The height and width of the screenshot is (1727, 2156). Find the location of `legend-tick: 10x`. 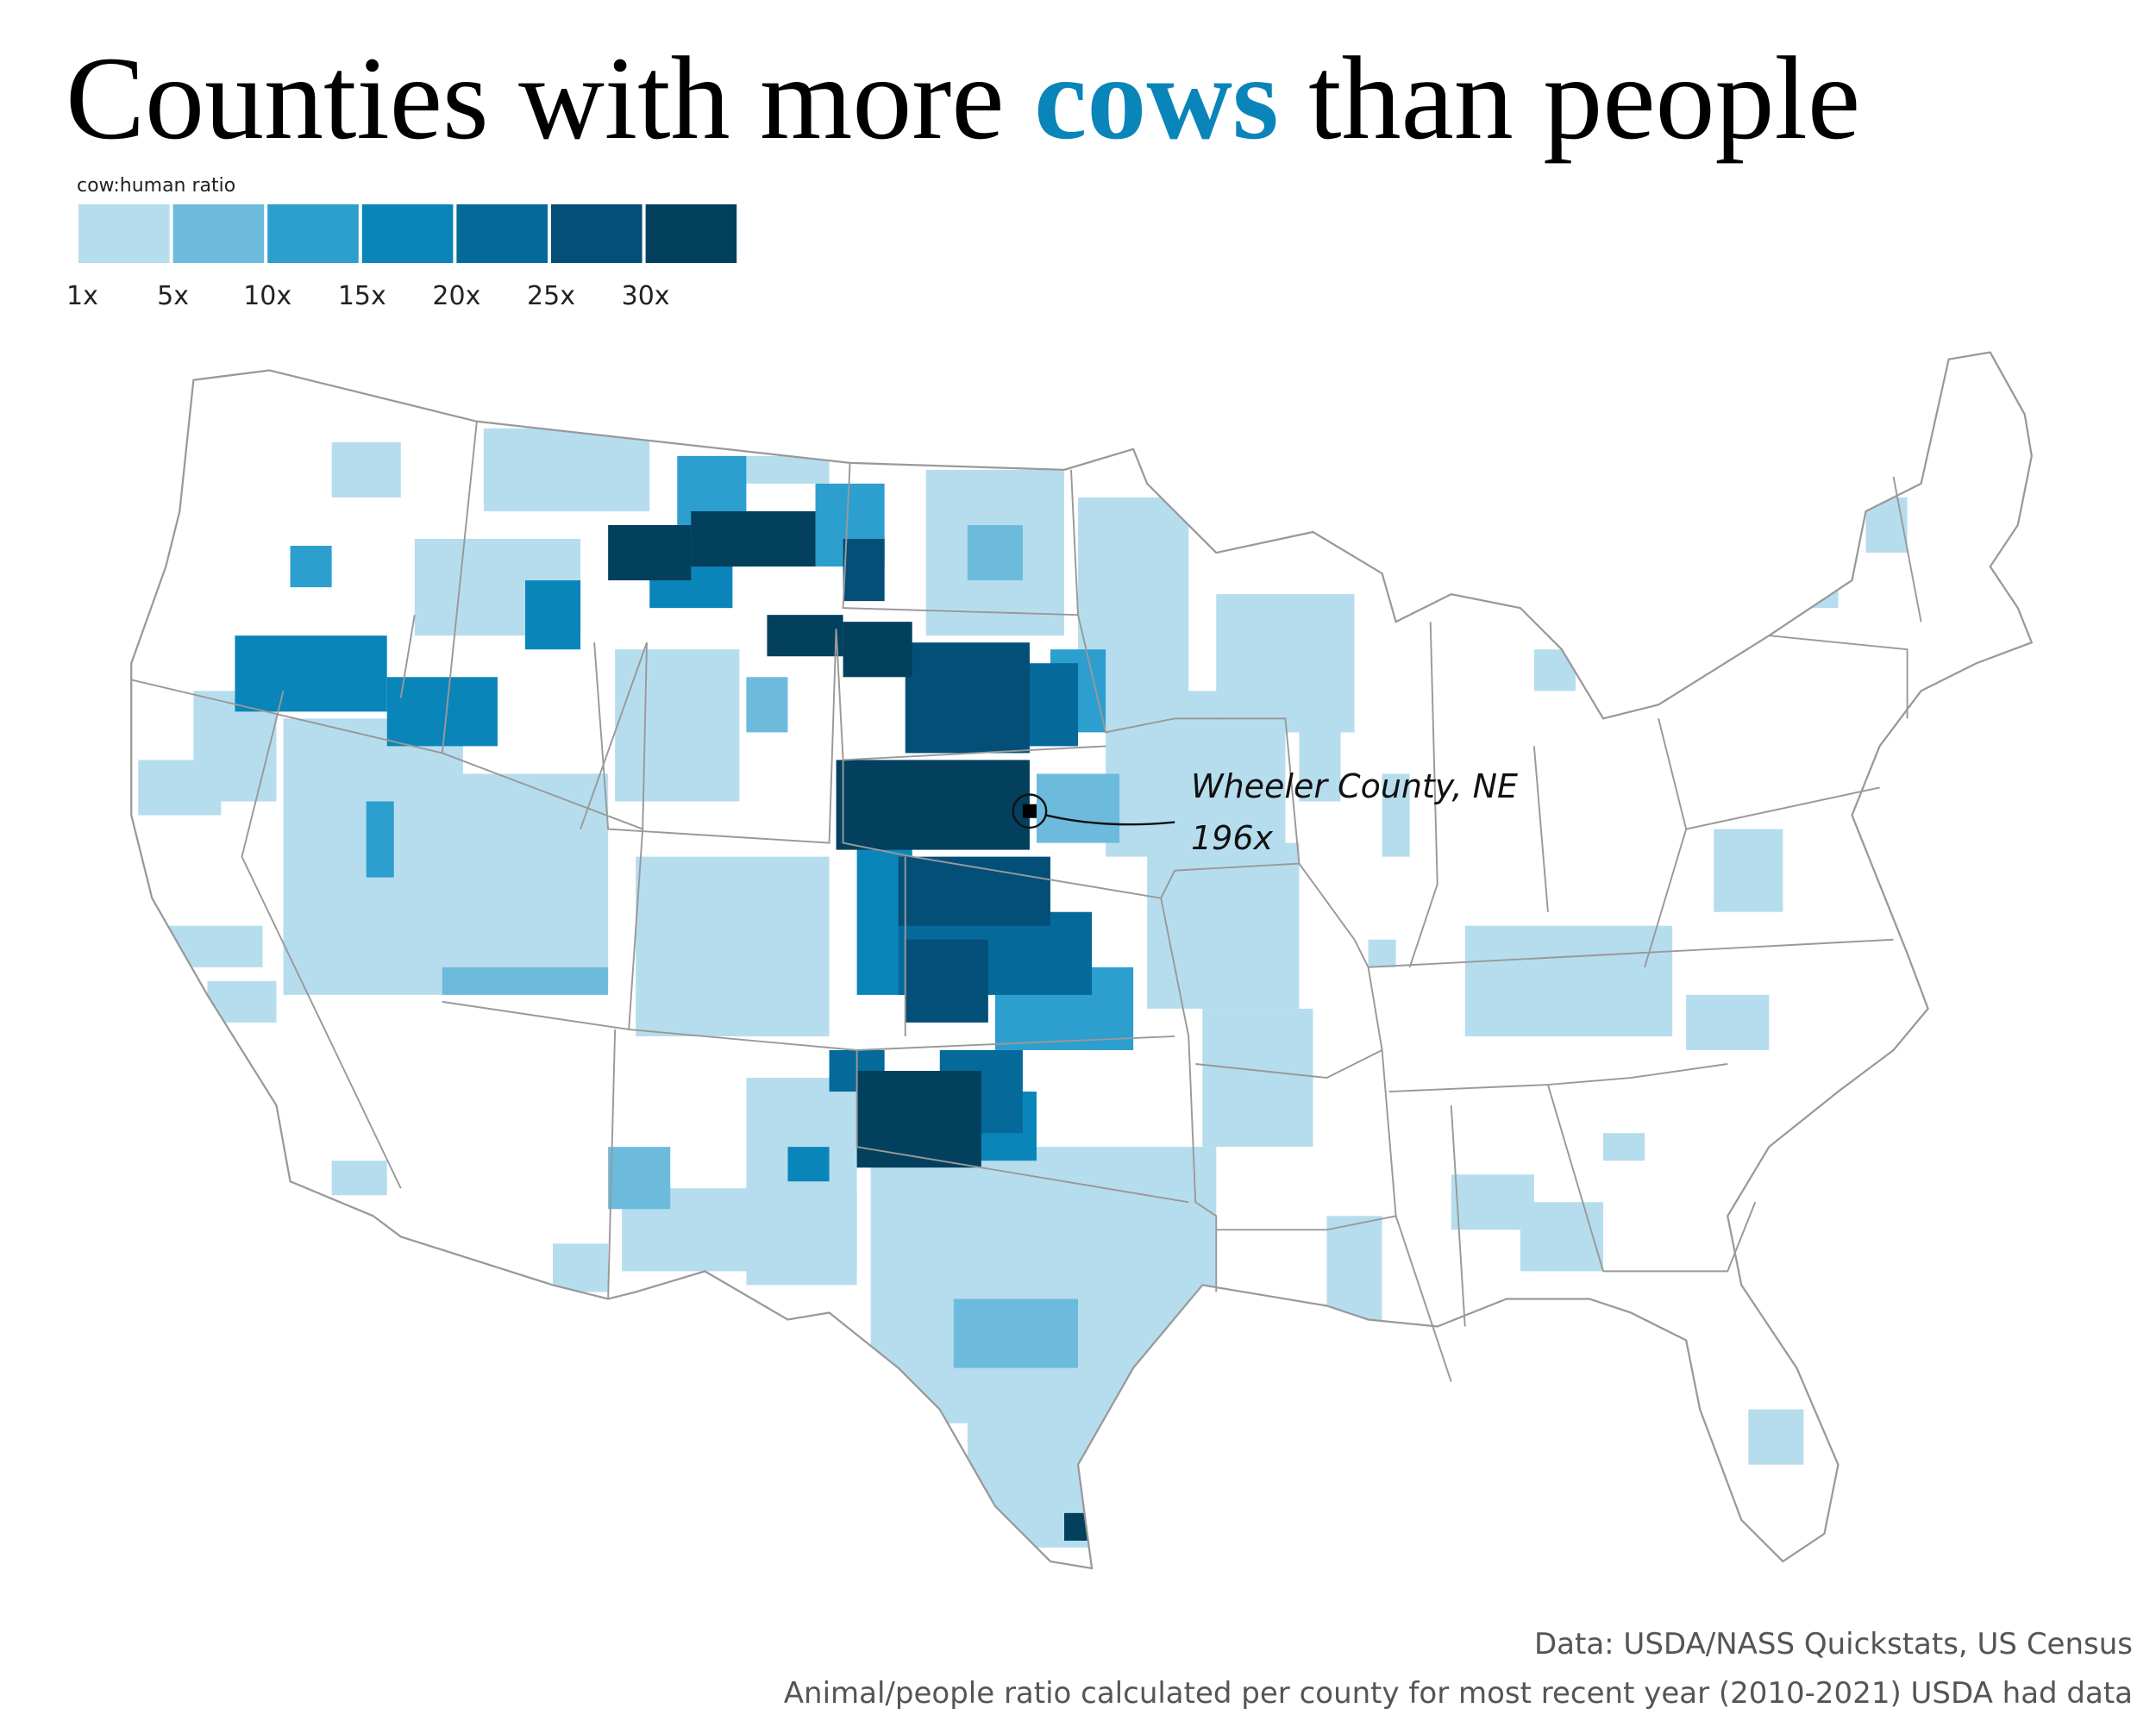

legend-tick: 10x is located at coordinates (267, 296).